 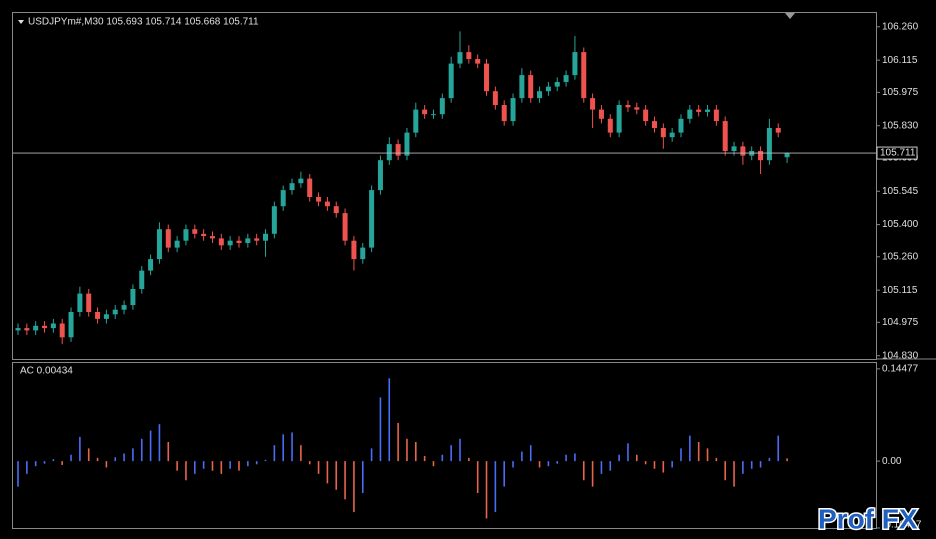 I want to click on y-tick-label: 105.260, so click(x=900, y=256).